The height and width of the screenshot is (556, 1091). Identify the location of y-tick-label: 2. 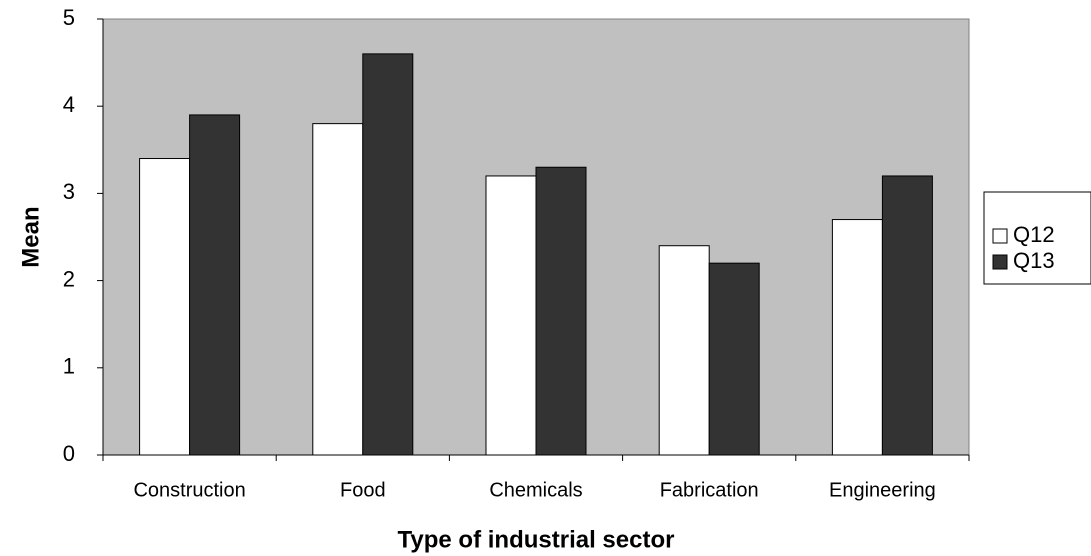
(69, 278).